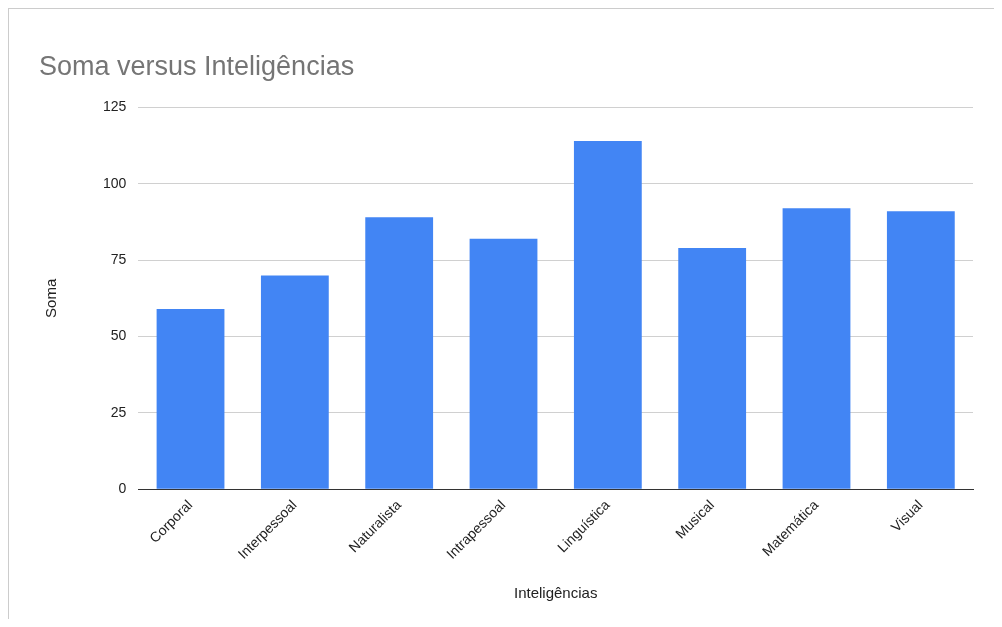 The image size is (1002, 627). Describe the element at coordinates (197, 65) in the screenshot. I see `chart-title: Soma versus Inteligências` at that location.